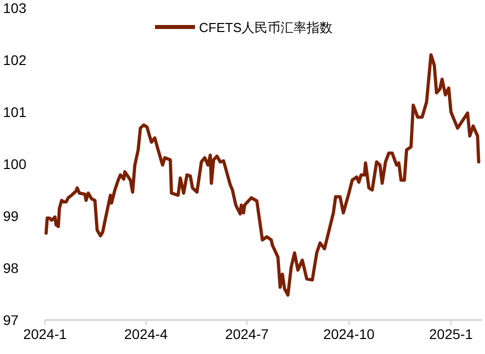  Describe the element at coordinates (247, 334) in the screenshot. I see `x-tick-label: 2024-7` at that location.